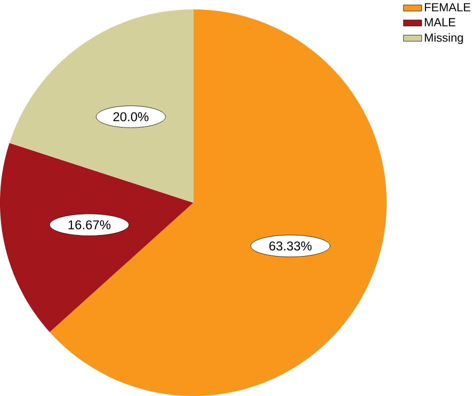 The image size is (474, 396). Describe the element at coordinates (443, 38) in the screenshot. I see `legend-label: Missing` at that location.